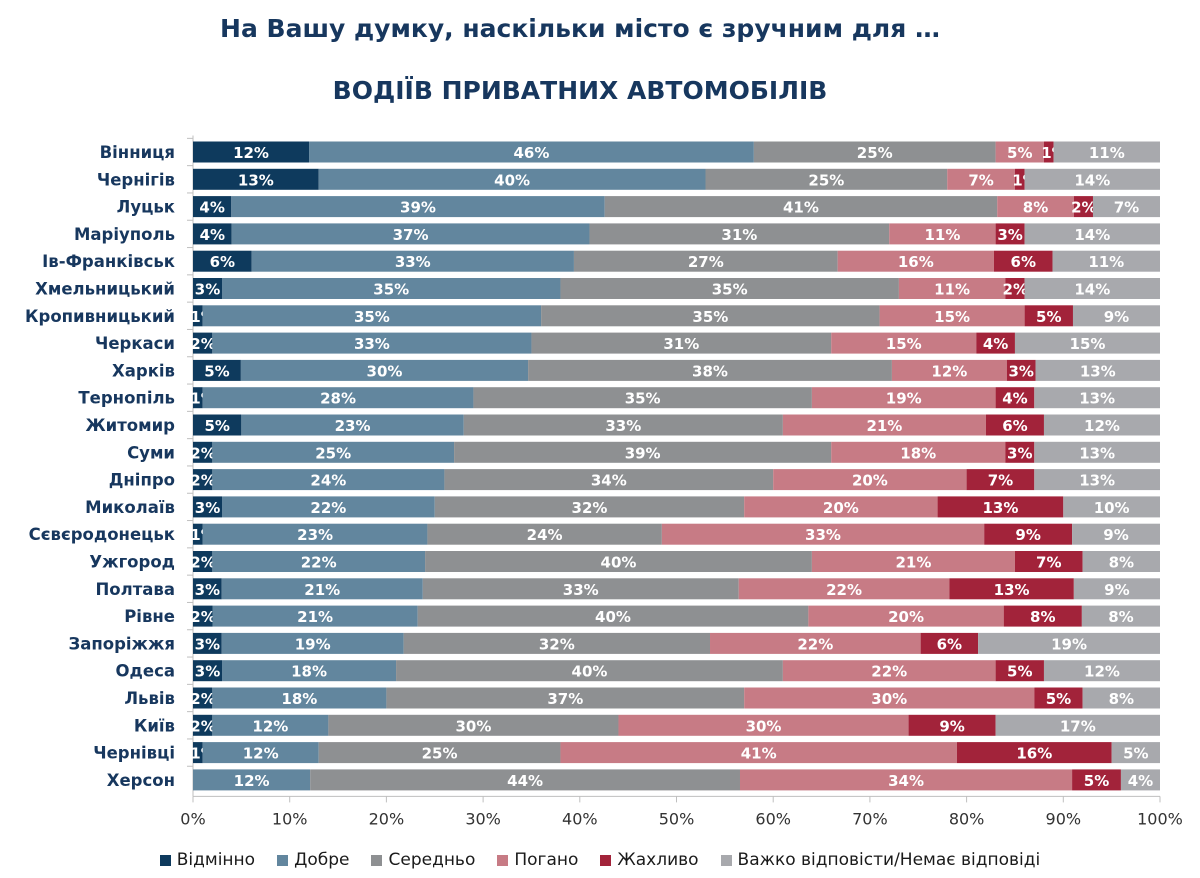 Image resolution: width=1200 pixels, height=878 pixels. What do you see at coordinates (134, 753) in the screenshot?
I see `category-label: Чернівці` at bounding box center [134, 753].